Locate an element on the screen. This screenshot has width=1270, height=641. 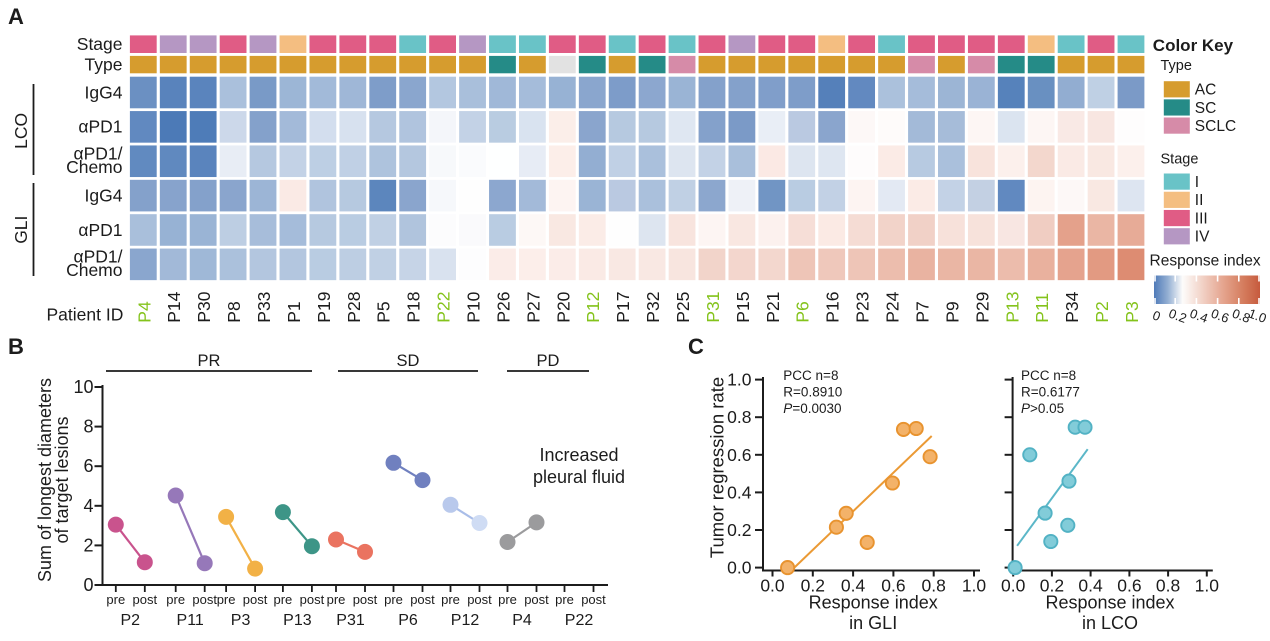
svg-text: P27 is located at coordinates (533, 307).